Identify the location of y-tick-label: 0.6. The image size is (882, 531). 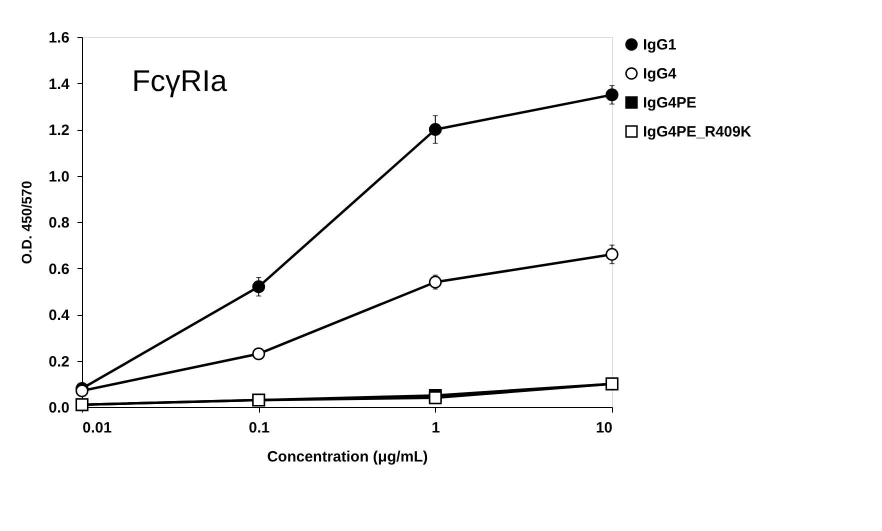
(59, 269).